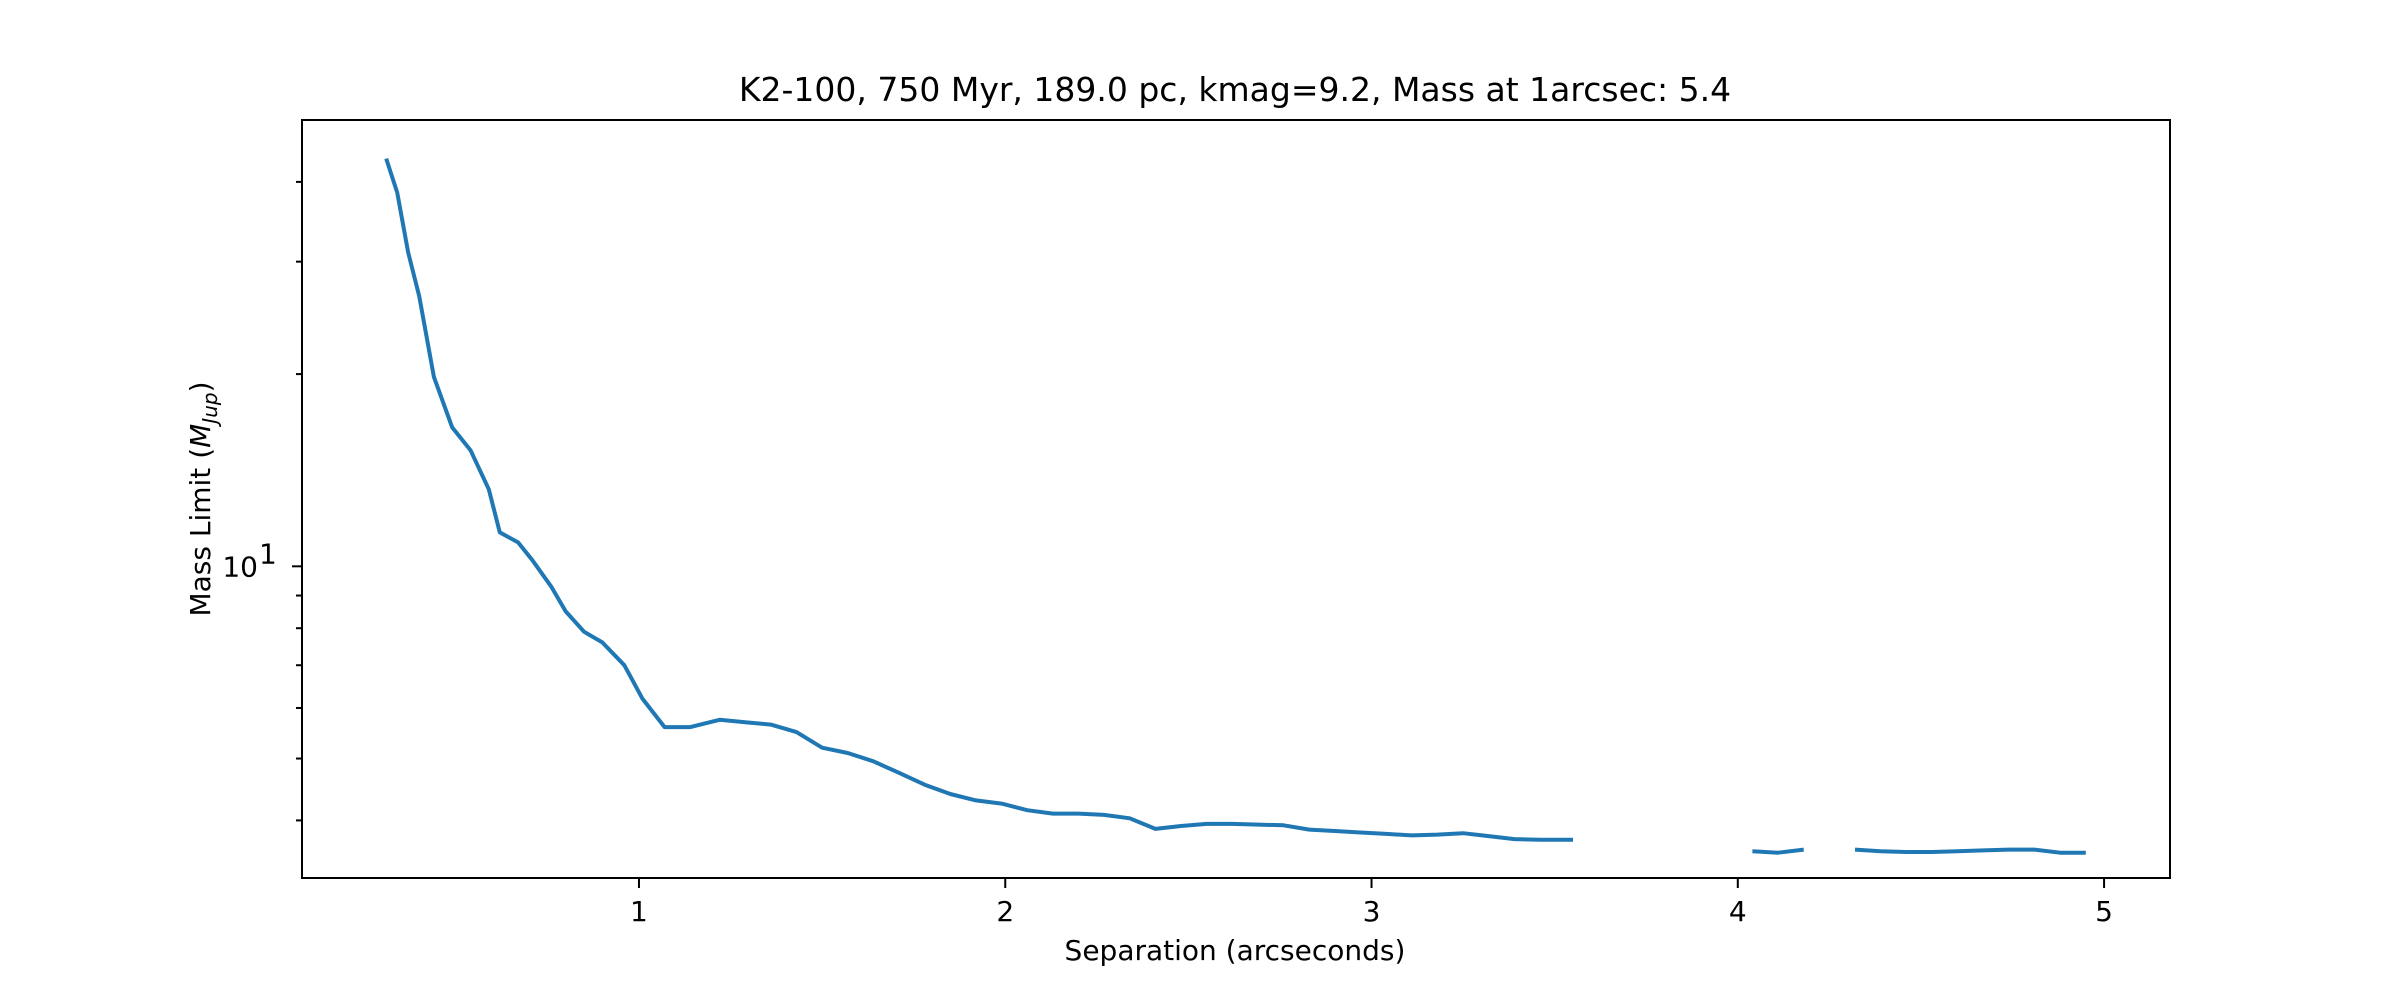 This screenshot has width=2400, height=1000. Describe the element at coordinates (268, 553) in the screenshot. I see `y-tick-label-exponent: 1` at that location.